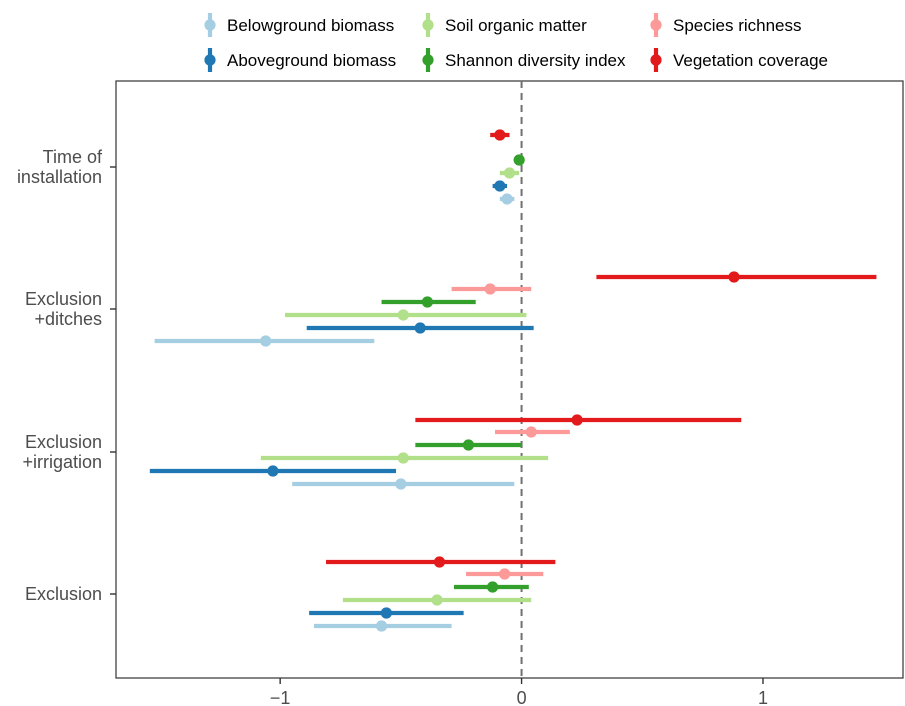 Image resolution: width=905 pixels, height=706 pixels. I want to click on y-tick-label: +ditches, so click(68, 319).